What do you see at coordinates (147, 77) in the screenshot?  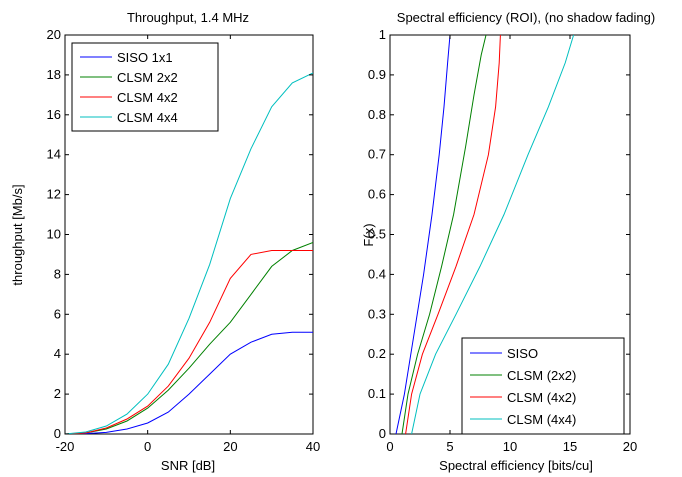 I see `throughput-legend-label-2: CLSM 2x2` at bounding box center [147, 77].